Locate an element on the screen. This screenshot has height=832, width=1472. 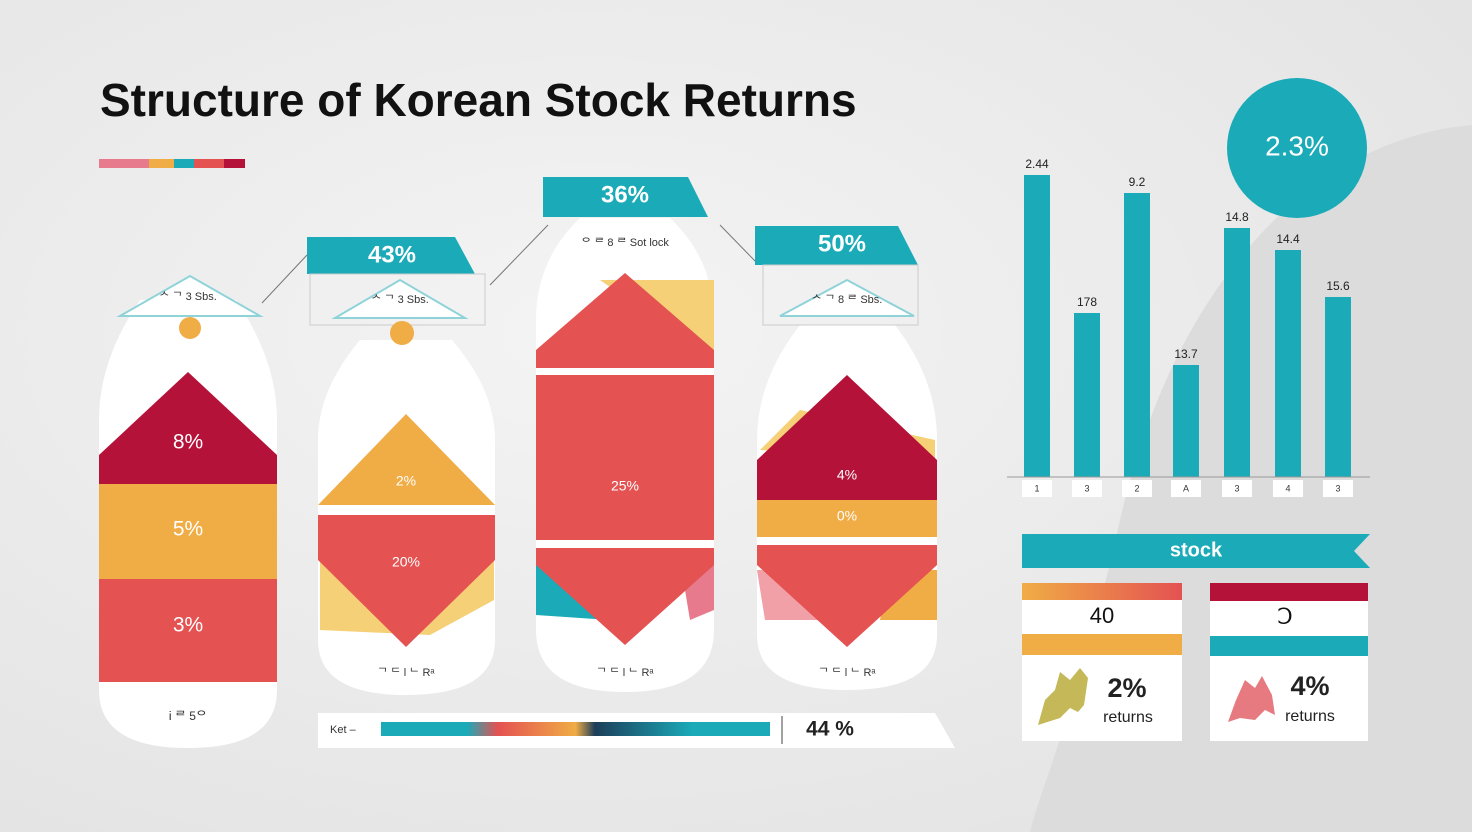
bar-label: 13.7 is located at coordinates (1186, 354).